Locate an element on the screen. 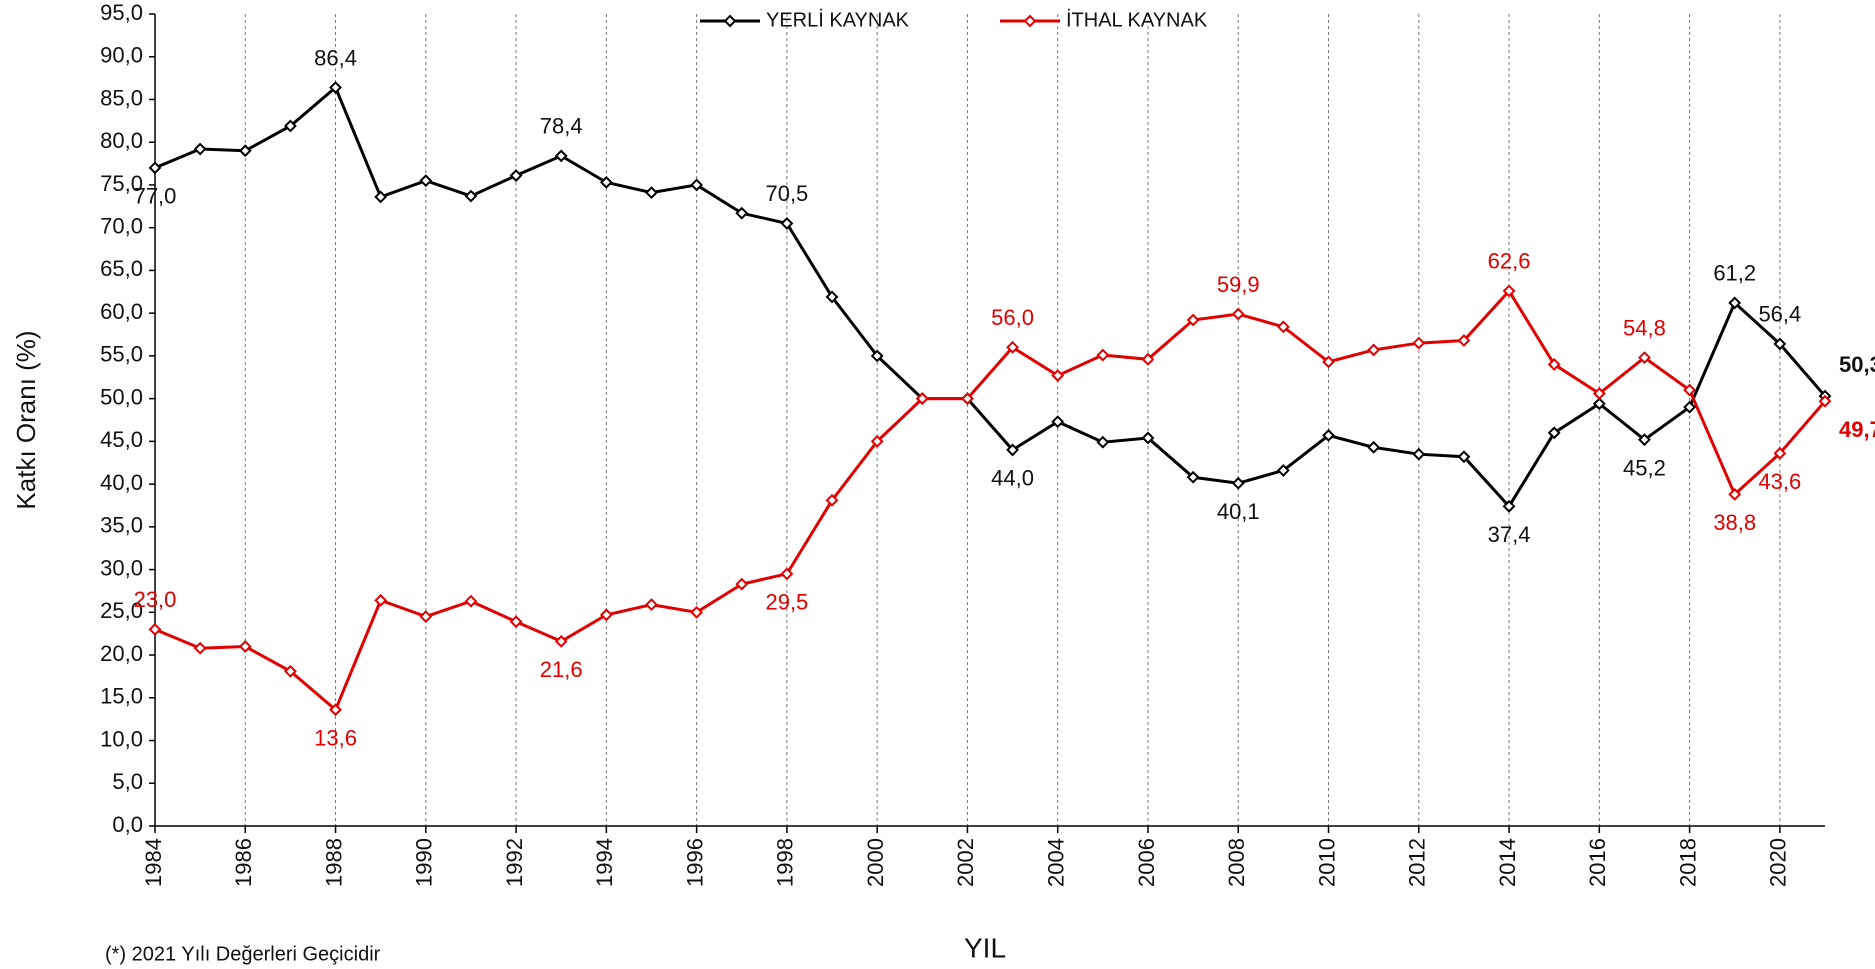 This screenshot has height=969, width=1875. data-label: 21,6 is located at coordinates (561, 669).